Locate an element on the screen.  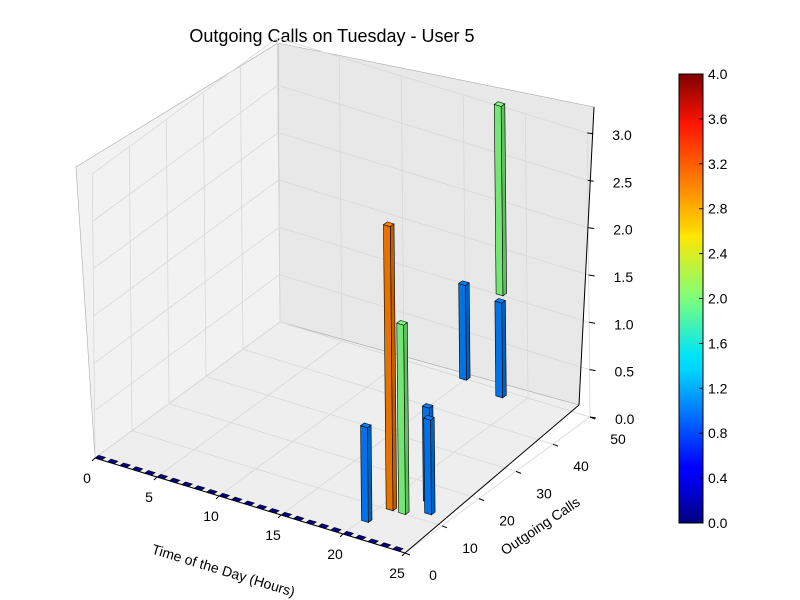
colorbar-tick-label: 2.8 is located at coordinates (718, 209).